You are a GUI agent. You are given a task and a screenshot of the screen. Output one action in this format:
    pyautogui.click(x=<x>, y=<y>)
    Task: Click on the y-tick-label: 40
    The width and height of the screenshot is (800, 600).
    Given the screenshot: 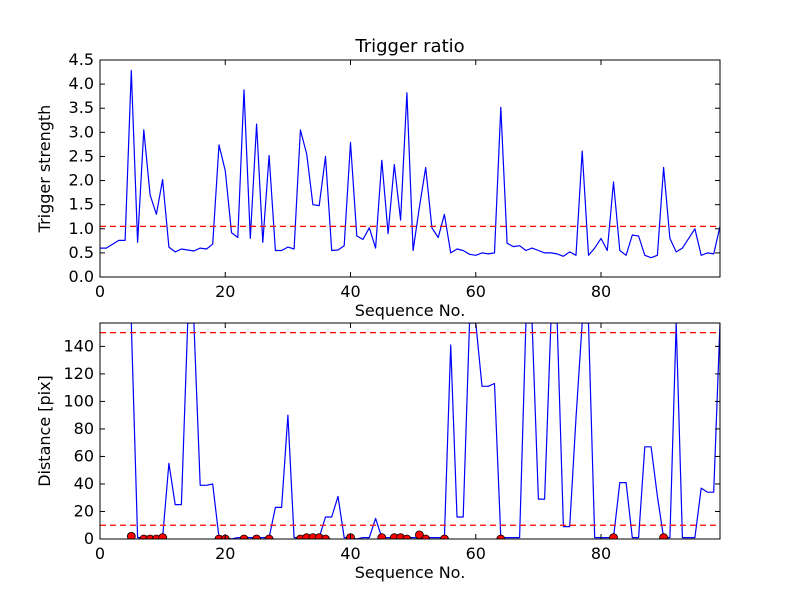 What is the action you would take?
    pyautogui.click(x=84, y=483)
    